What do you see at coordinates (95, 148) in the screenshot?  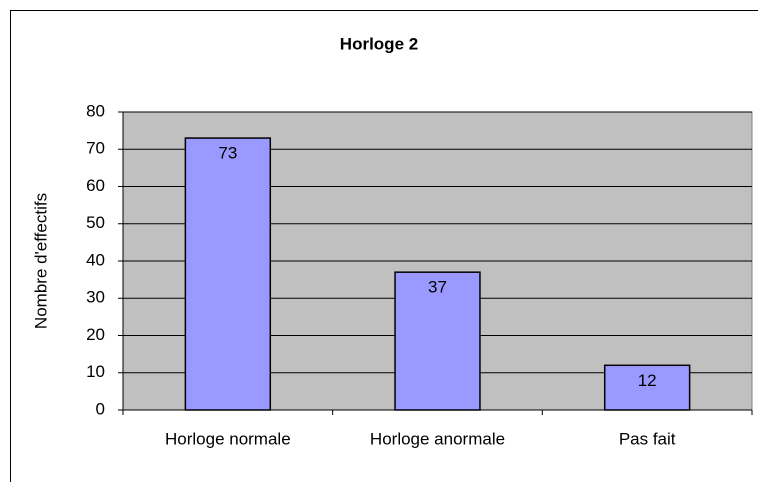 I see `y-tick-label: 70` at bounding box center [95, 148].